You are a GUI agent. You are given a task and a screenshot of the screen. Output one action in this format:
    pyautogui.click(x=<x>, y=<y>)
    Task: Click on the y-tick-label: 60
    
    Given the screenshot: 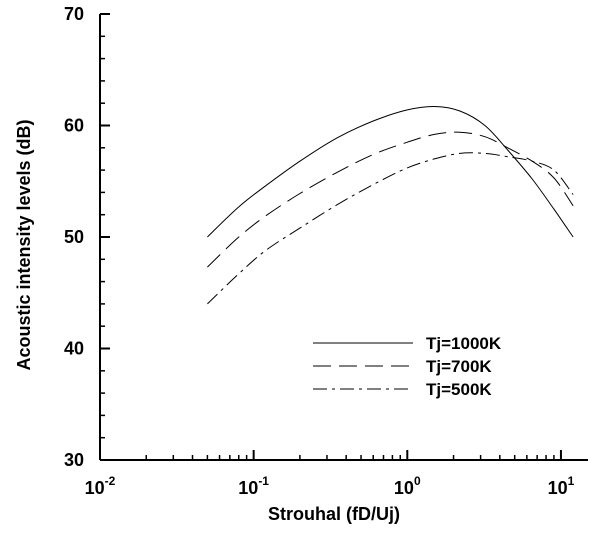 What is the action you would take?
    pyautogui.click(x=74, y=126)
    